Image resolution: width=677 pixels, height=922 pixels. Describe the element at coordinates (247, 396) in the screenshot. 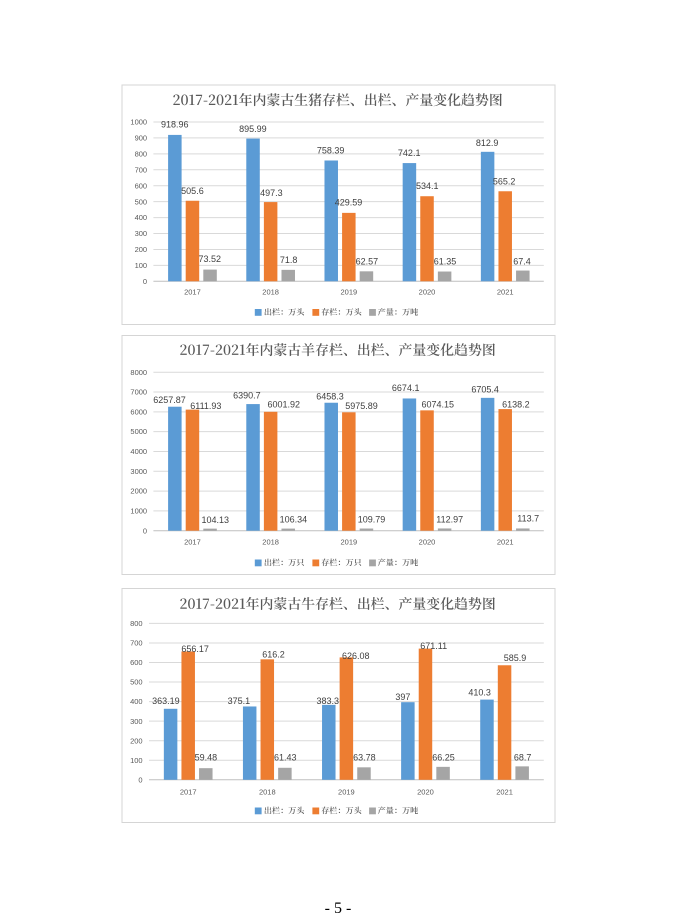

I see `svg-text: 6390.7` at that location.